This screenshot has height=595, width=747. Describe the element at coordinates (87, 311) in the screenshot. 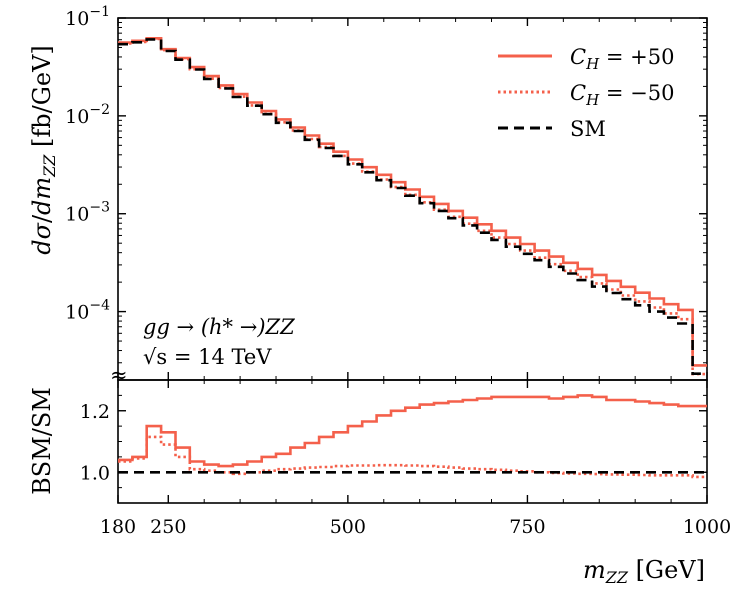

I see `main-y-tick-label: 10⁻⁴` at that location.